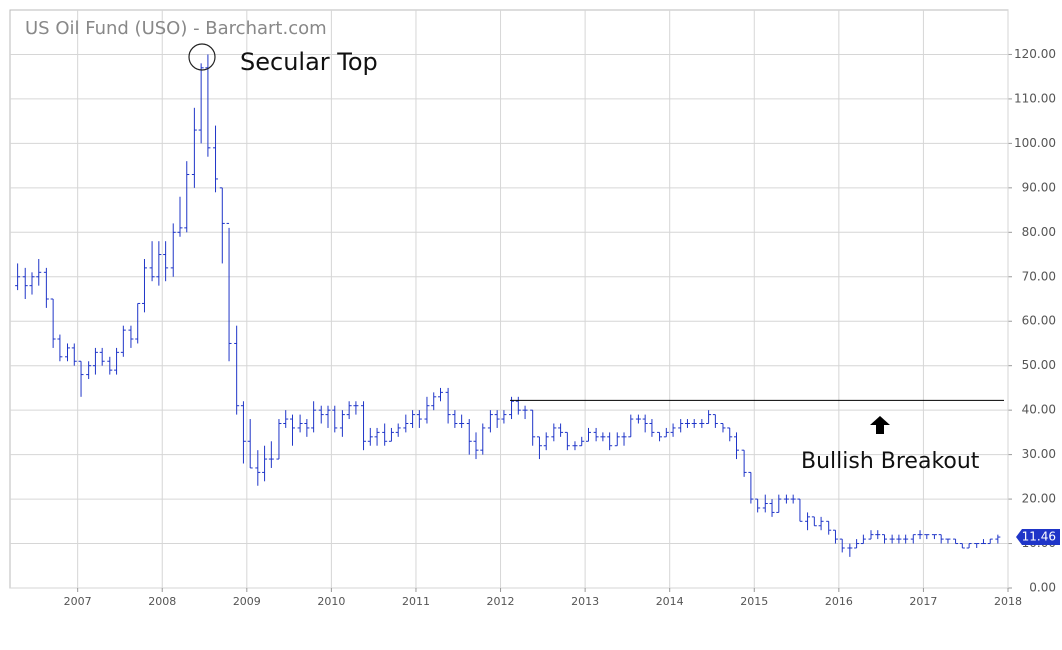 The width and height of the screenshot is (1062, 650). Describe the element at coordinates (1008, 601) in the screenshot. I see `x-tick-label: 2018` at that location.